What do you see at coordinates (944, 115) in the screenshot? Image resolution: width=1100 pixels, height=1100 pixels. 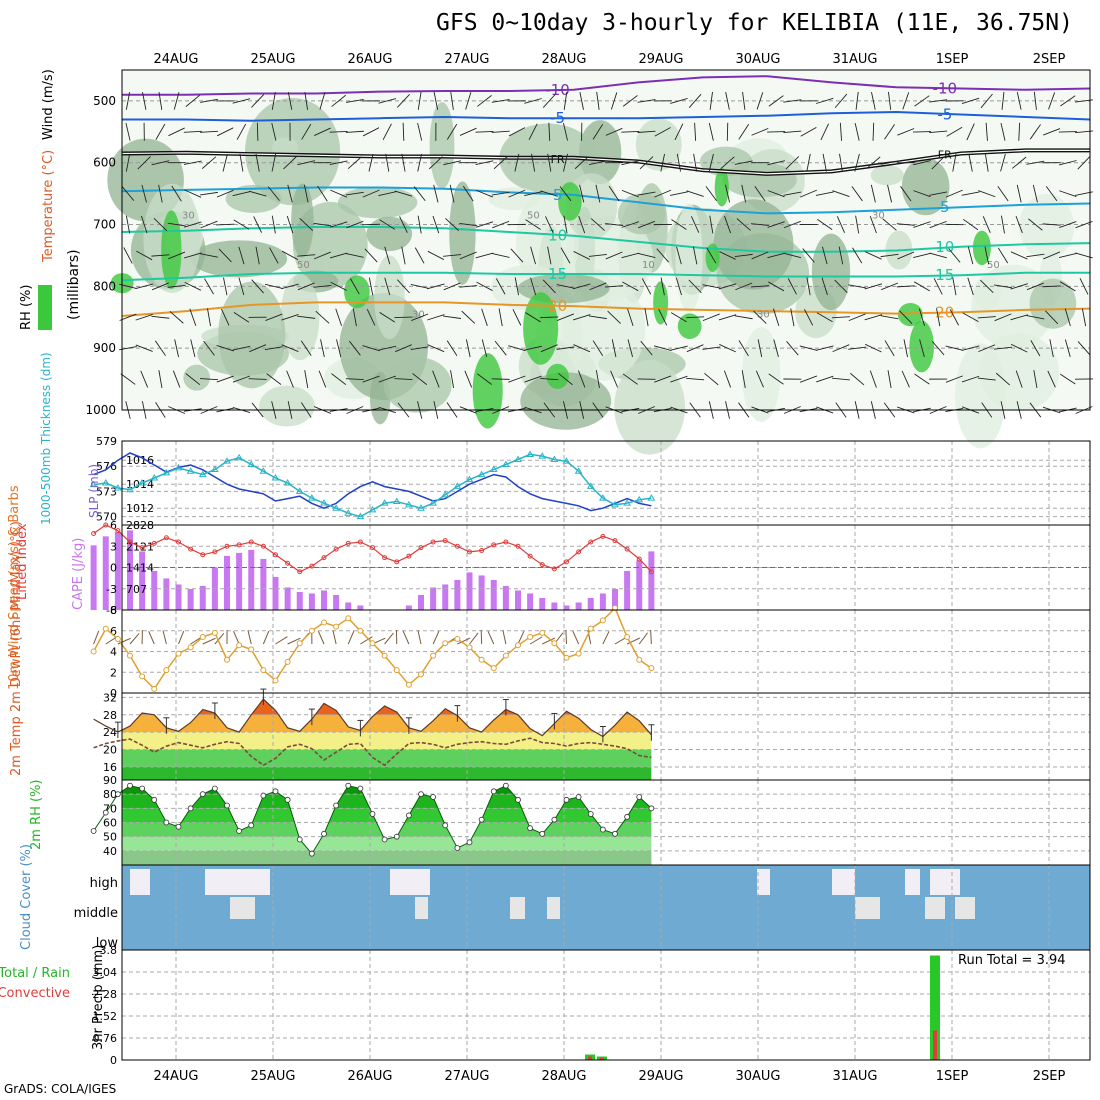 I see `isotherm-label: -5` at bounding box center [944, 115].